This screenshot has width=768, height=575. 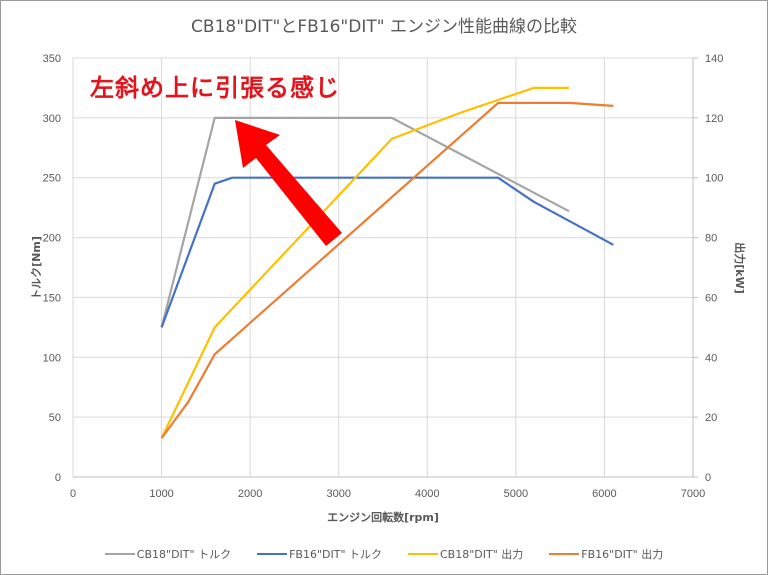 What do you see at coordinates (52, 59) in the screenshot?
I see `y-tick-label: 350` at bounding box center [52, 59].